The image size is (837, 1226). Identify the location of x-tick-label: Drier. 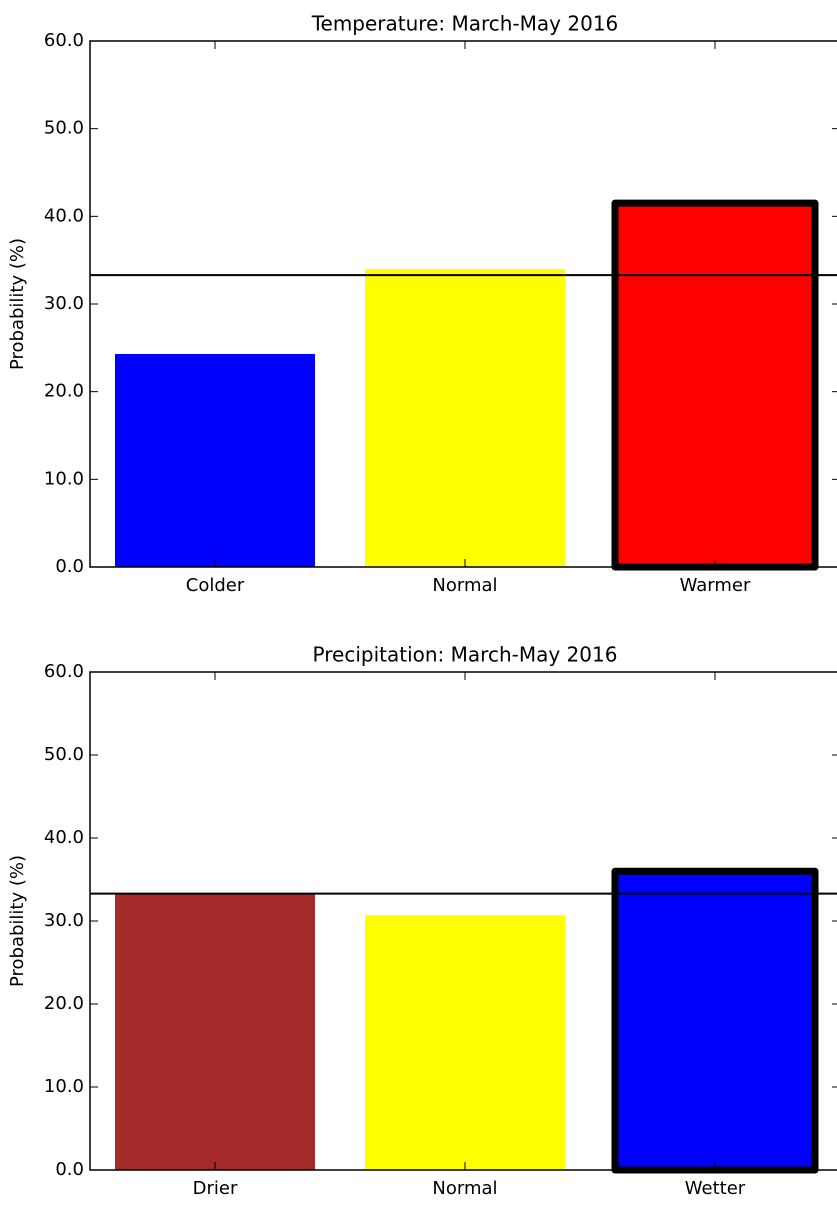
(215, 1188).